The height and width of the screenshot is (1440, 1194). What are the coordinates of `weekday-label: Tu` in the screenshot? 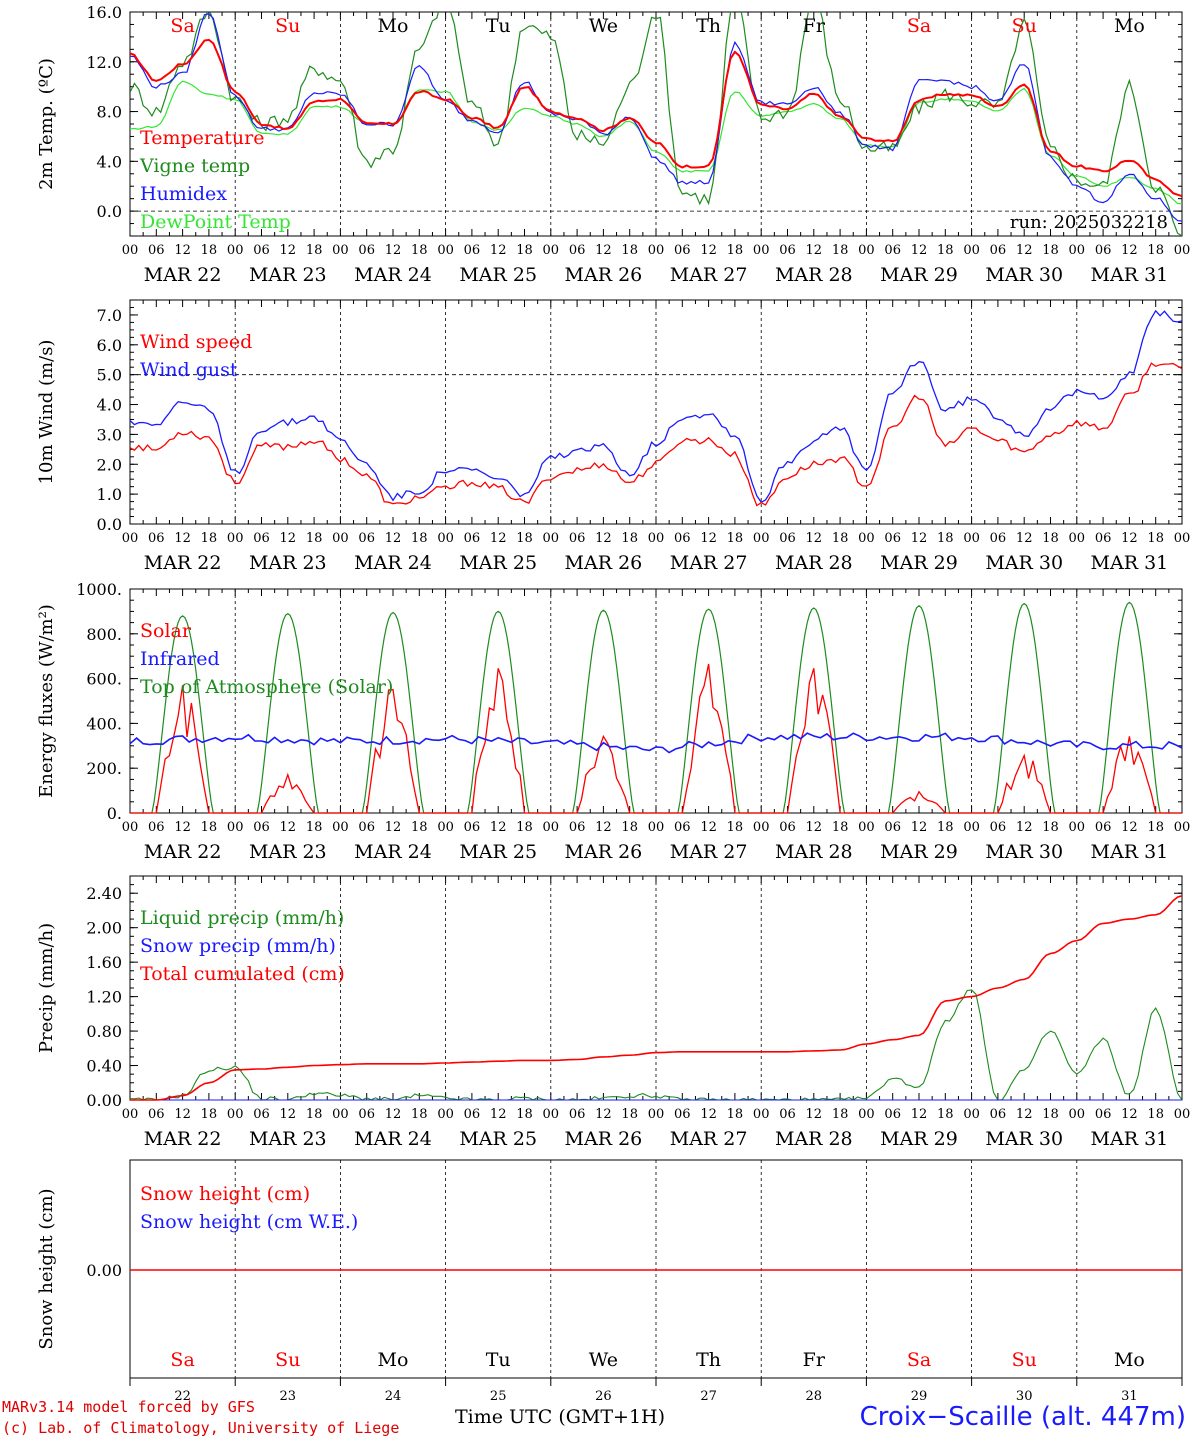 It's located at (498, 1360).